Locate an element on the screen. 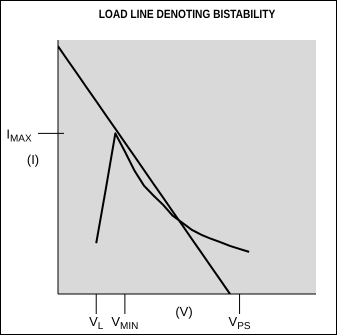  x-tick-label: V$_{L}$ is located at coordinates (96, 323).